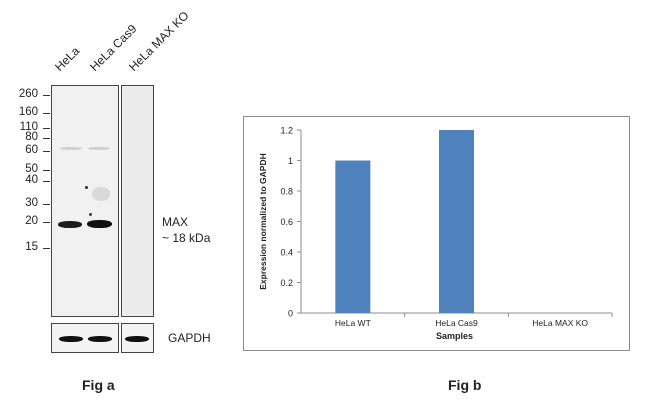 This screenshot has width=650, height=403. What do you see at coordinates (286, 283) in the screenshot?
I see `y-tick-label: 0.2` at bounding box center [286, 283].